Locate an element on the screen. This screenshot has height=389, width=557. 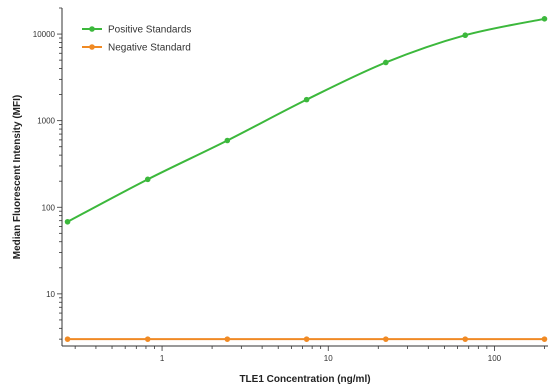
y-tick-label: 10 is located at coordinates (50, 294).